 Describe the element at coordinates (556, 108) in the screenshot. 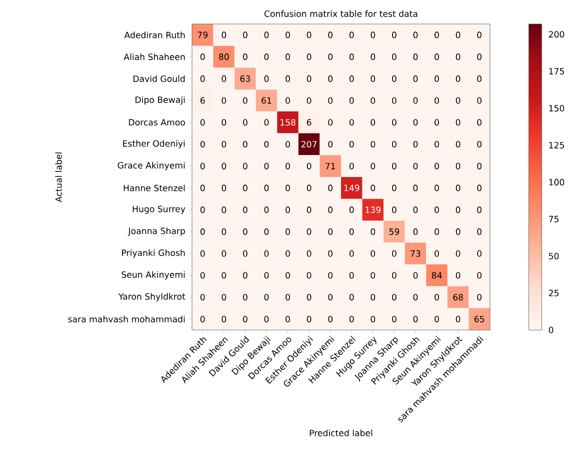

I see `color-bar-label: 150` at that location.